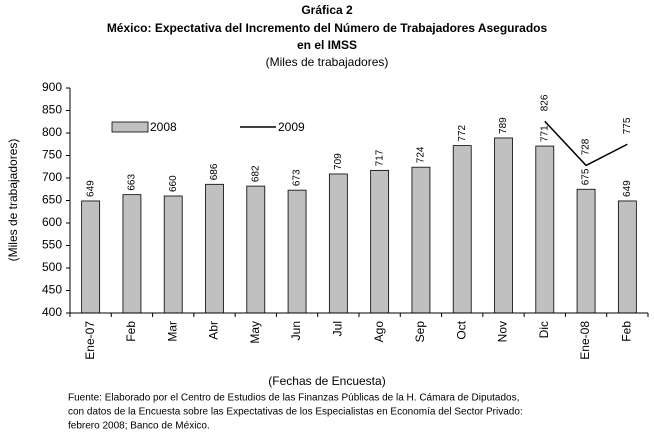  What do you see at coordinates (52, 132) in the screenshot?
I see `y-tick-label: 800` at bounding box center [52, 132].